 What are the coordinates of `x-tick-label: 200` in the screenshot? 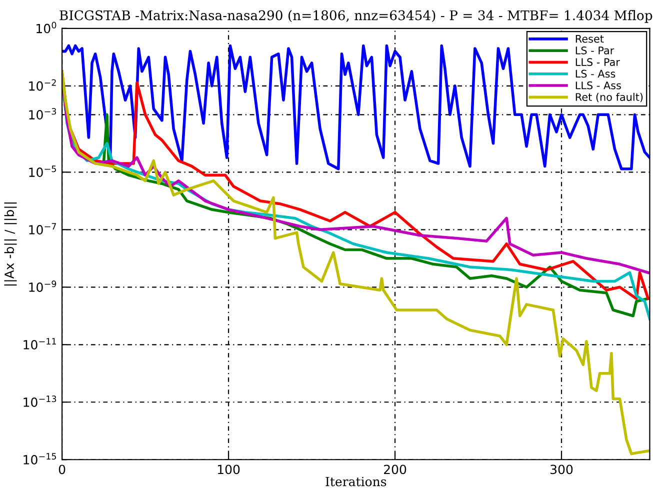 It's located at (395, 469).